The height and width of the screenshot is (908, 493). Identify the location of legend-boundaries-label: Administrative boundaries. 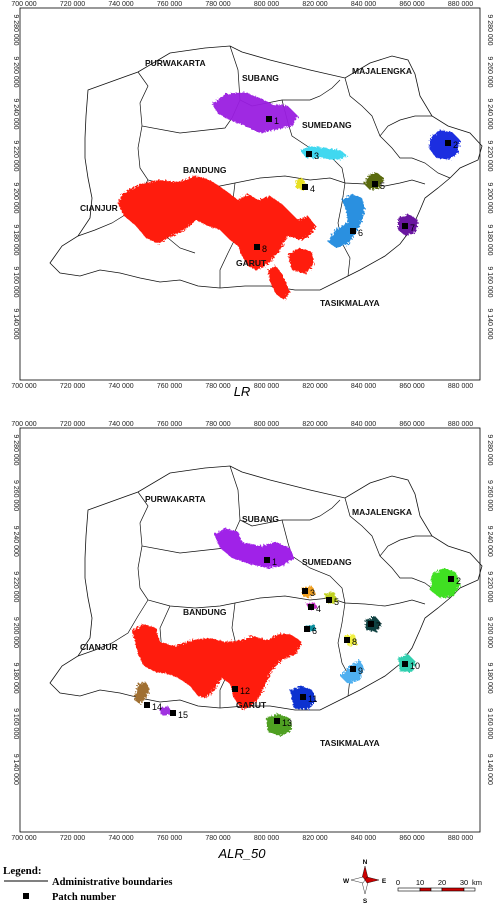
(112, 882).